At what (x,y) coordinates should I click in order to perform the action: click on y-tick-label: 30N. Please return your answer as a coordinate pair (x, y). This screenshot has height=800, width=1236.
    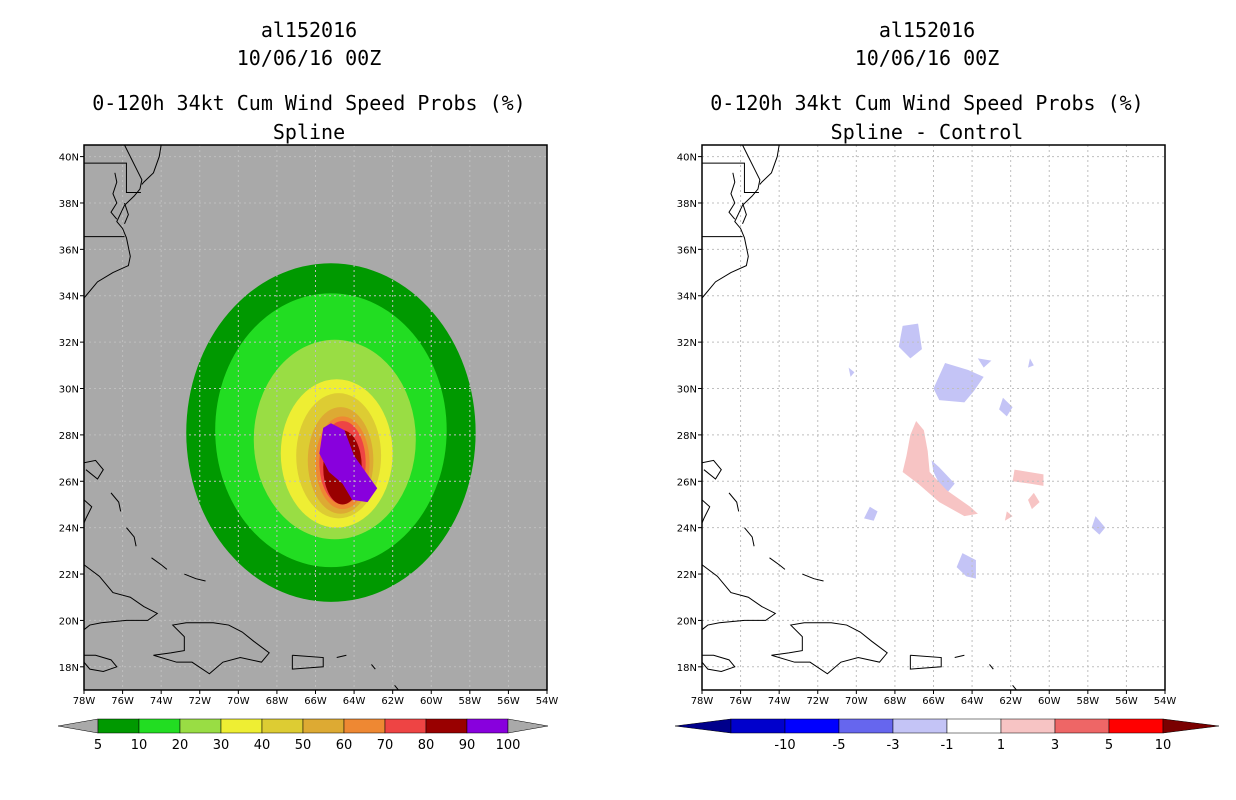
    Looking at the image, I should click on (687, 390).